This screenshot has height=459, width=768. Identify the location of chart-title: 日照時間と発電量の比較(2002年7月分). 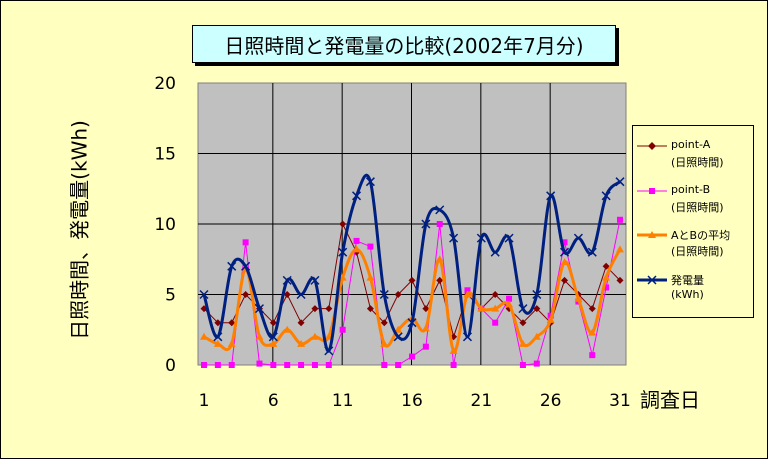
(404, 44).